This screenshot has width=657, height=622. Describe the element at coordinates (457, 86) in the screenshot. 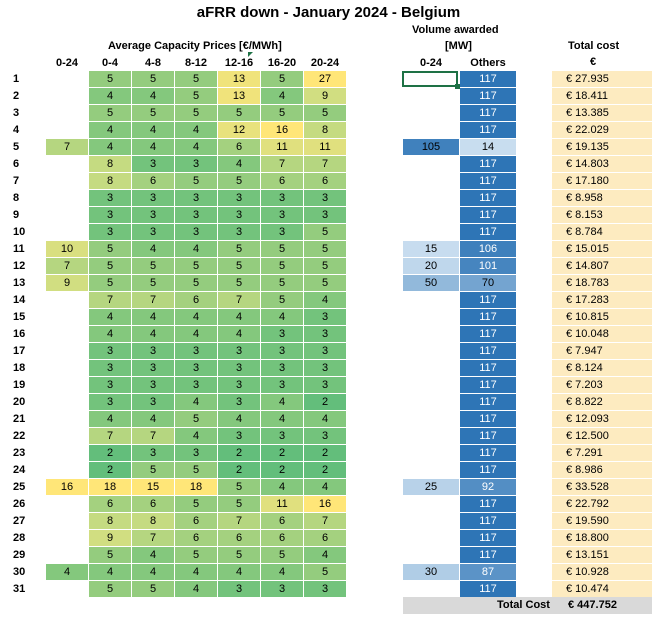

I see `fill-handle` at that location.